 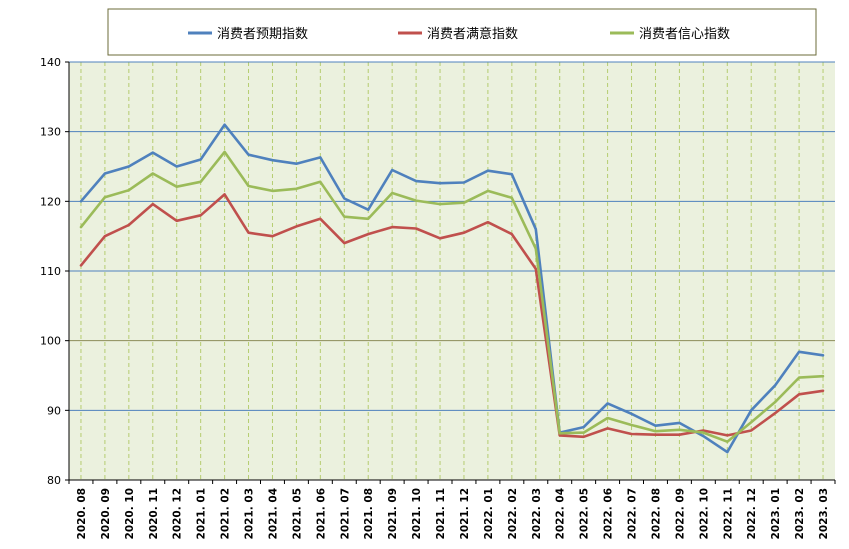 What do you see at coordinates (297, 513) in the screenshot?
I see `x-tick-label: 2021. 05` at bounding box center [297, 513].